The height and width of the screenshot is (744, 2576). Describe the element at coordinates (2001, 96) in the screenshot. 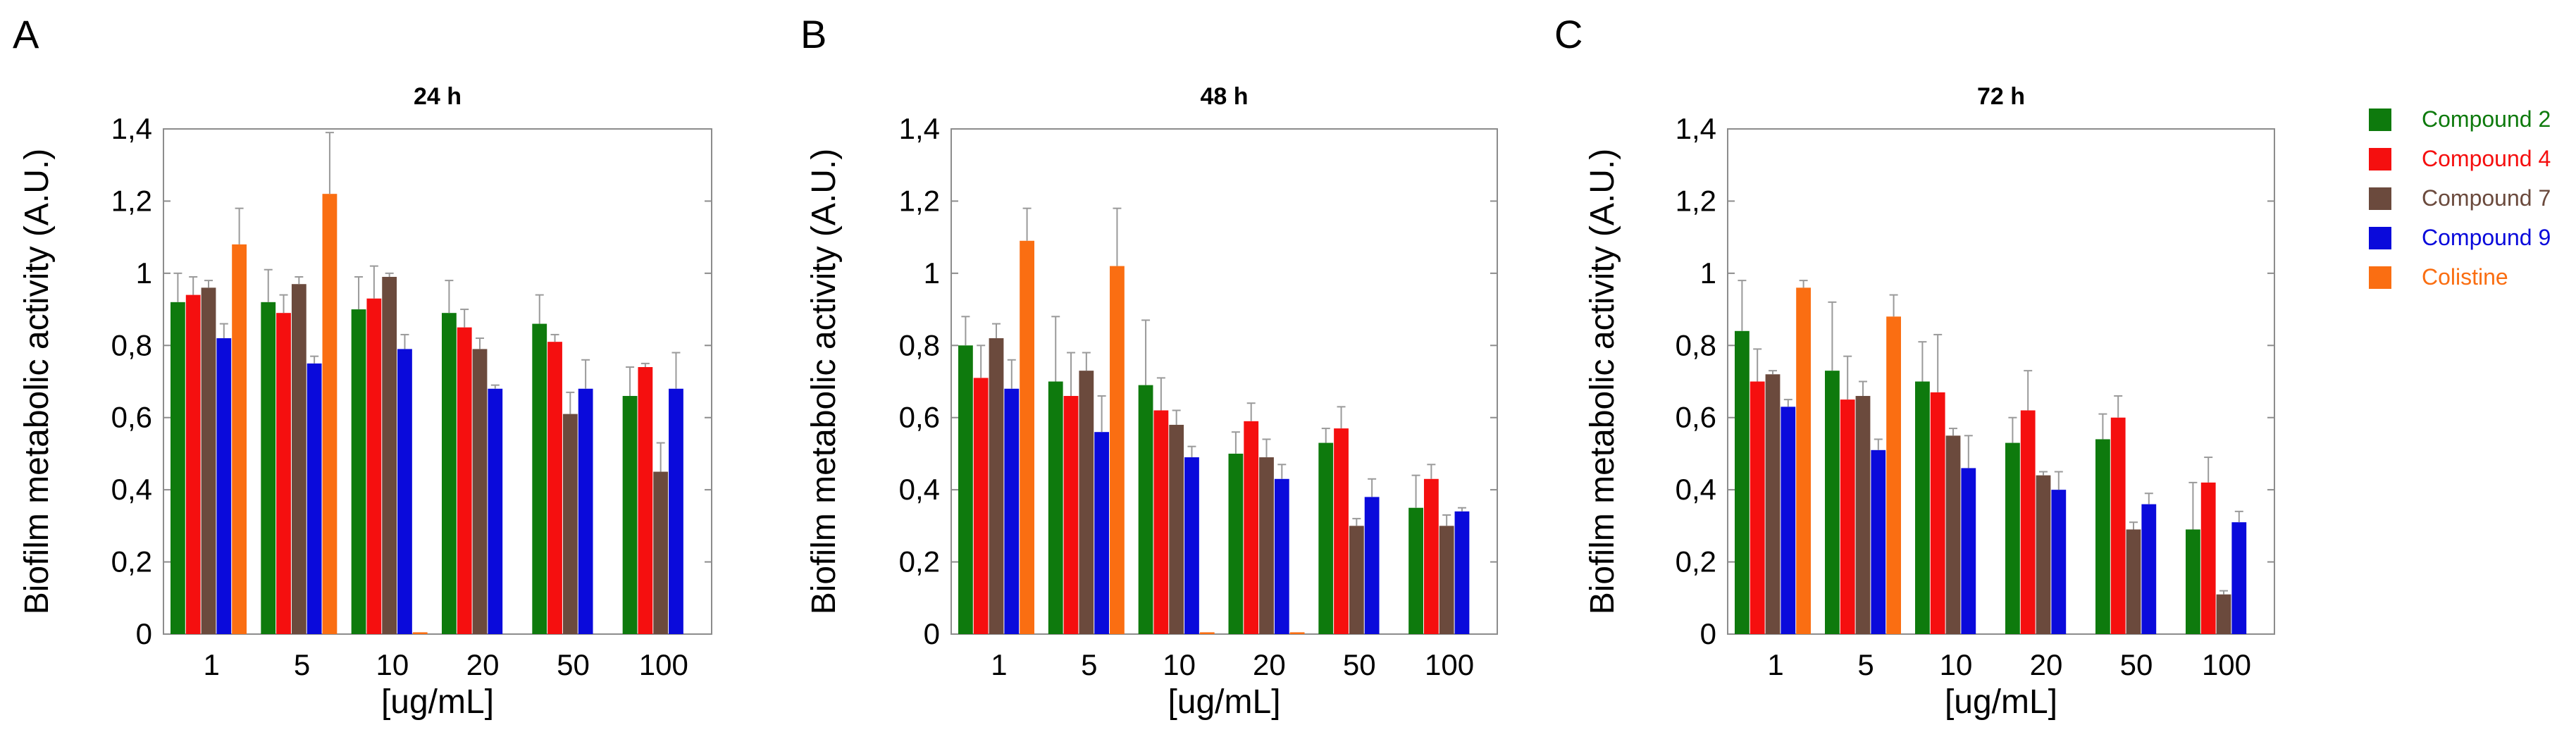

I see `chart-title: 72 h` at that location.